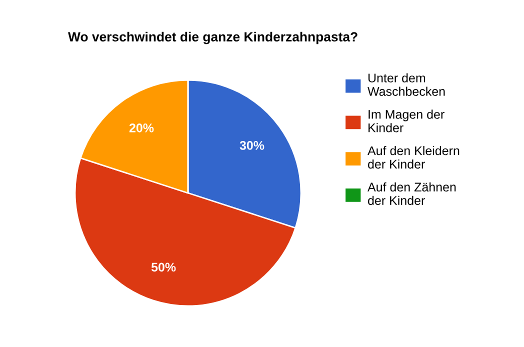 This screenshot has width=524, height=347. I want to click on legend-label: Im Magen der Kinder, so click(406, 121).